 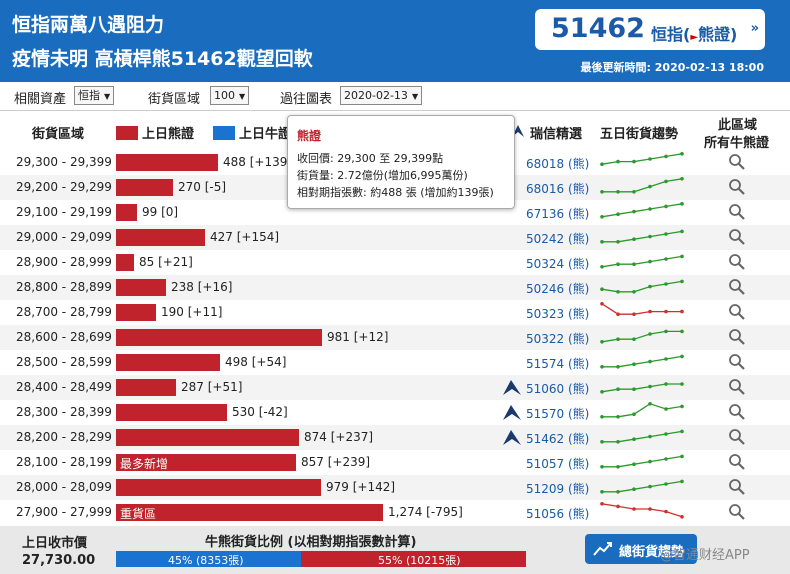 What do you see at coordinates (558, 364) in the screenshot?
I see `warrant-code-link: 51574 (熊)` at bounding box center [558, 364].